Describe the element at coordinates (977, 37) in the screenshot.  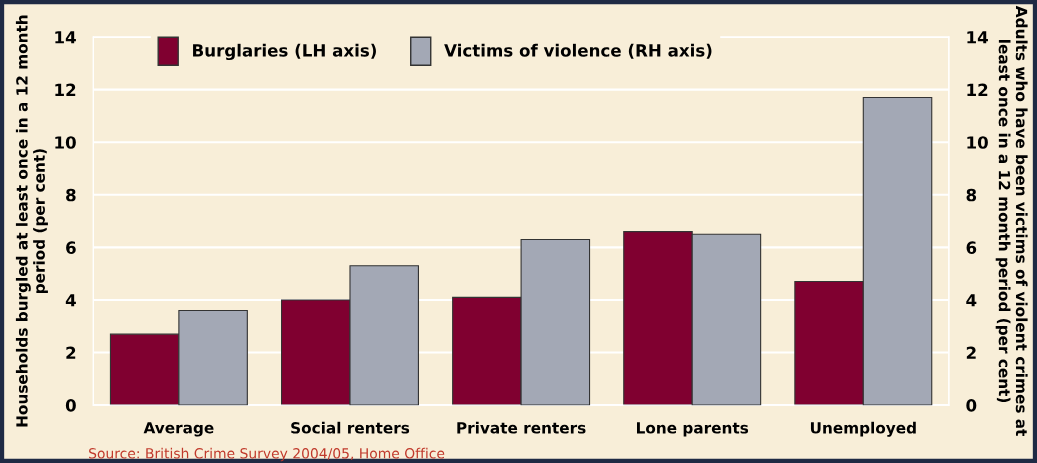
I see `y2-tick-label: 14` at that location.